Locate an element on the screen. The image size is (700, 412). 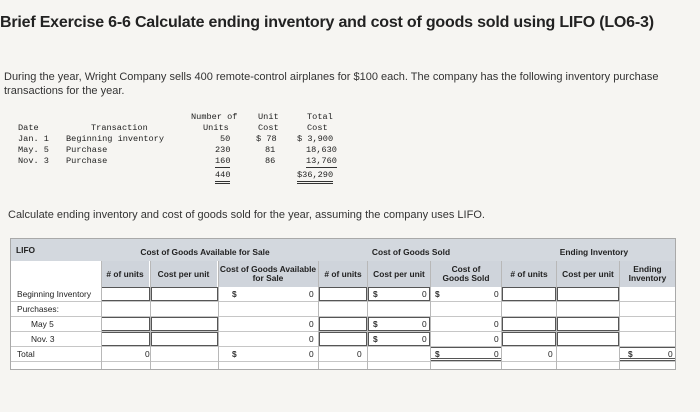
nov-ending-units-input is located at coordinates (529, 339).